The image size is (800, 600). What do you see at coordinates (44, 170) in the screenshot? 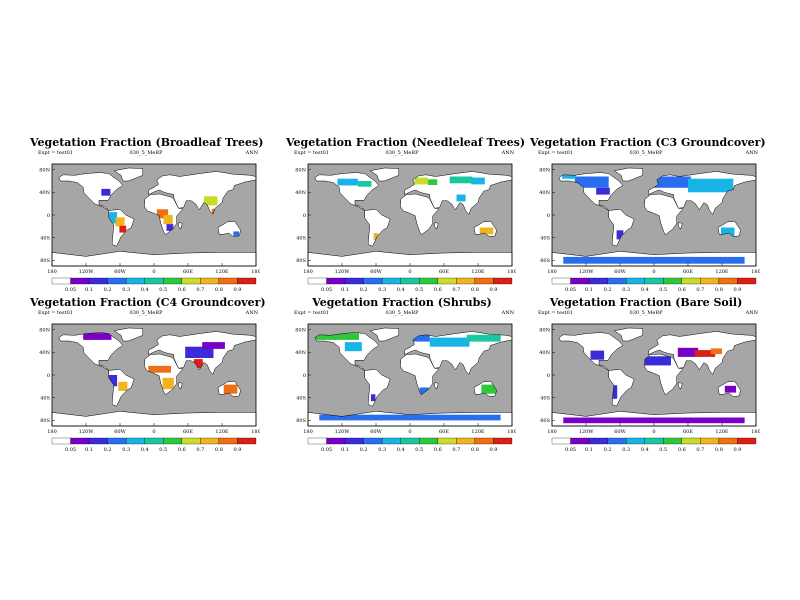
I see `lat-tick-label: 80N` at bounding box center [44, 170].